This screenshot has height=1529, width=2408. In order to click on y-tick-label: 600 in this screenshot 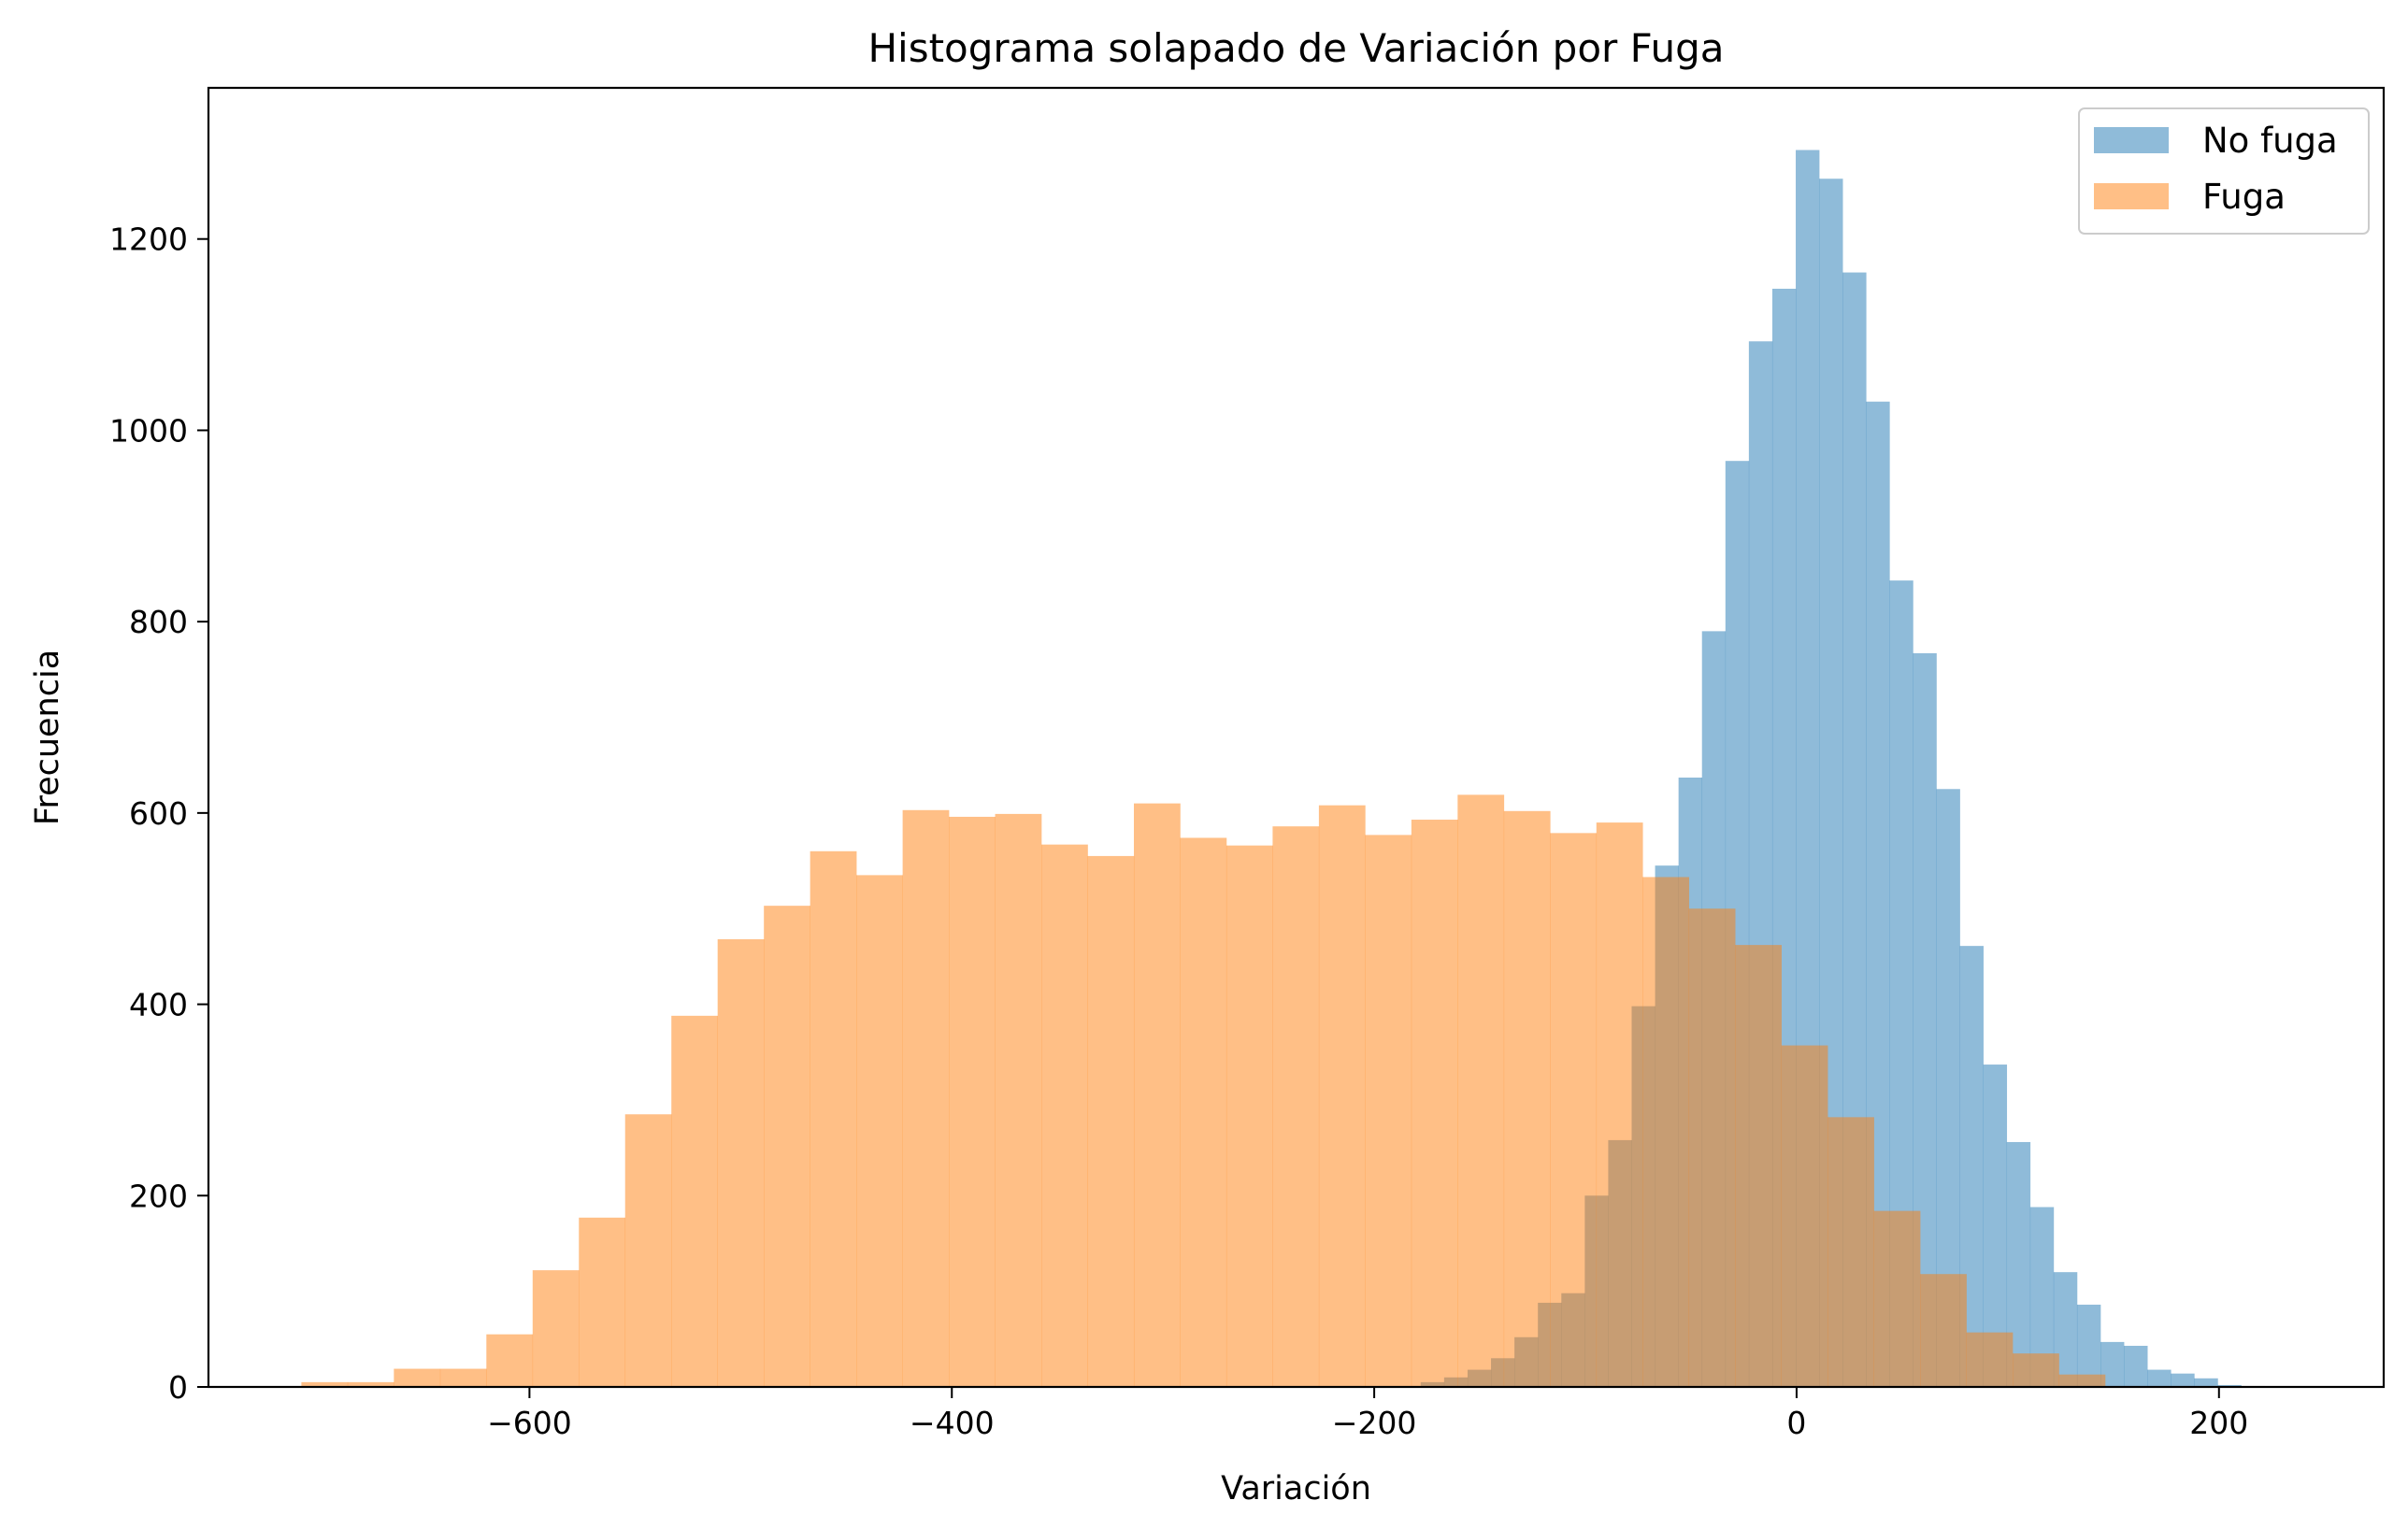, I will do `click(158, 813)`.